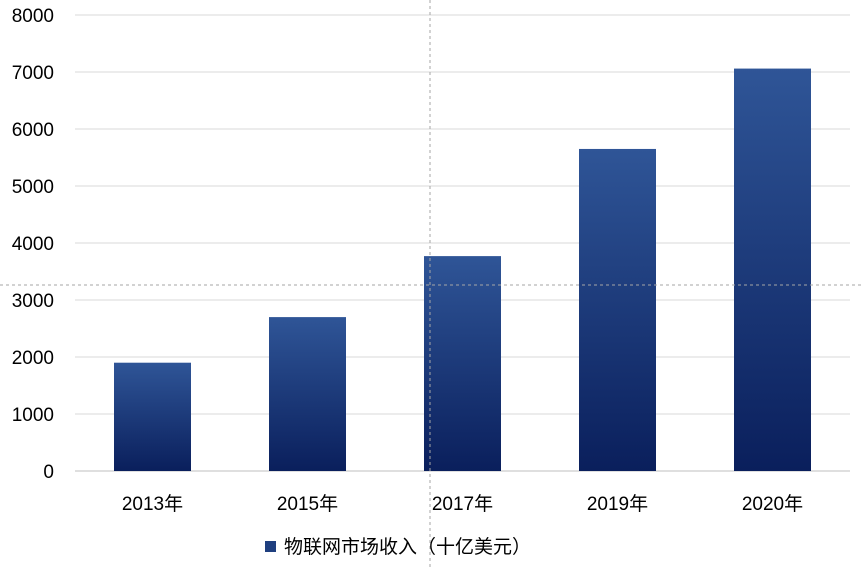 Image resolution: width=861 pixels, height=569 pixels. I want to click on bar-2013年, so click(152, 416).